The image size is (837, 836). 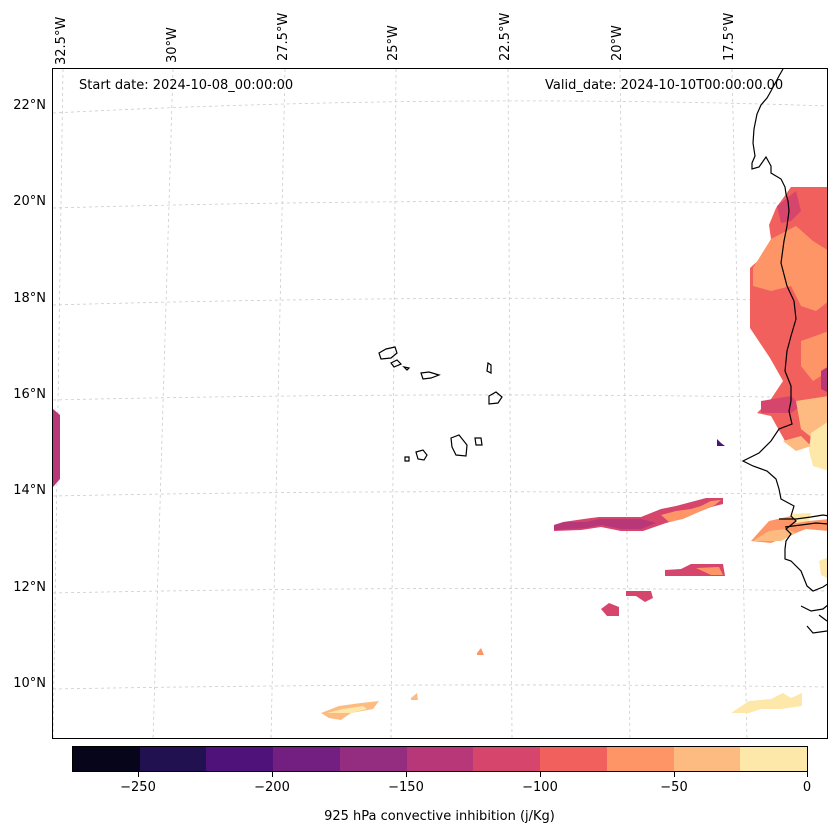 What do you see at coordinates (430, 375) in the screenshot?
I see `island-sao-nicolau` at bounding box center [430, 375].